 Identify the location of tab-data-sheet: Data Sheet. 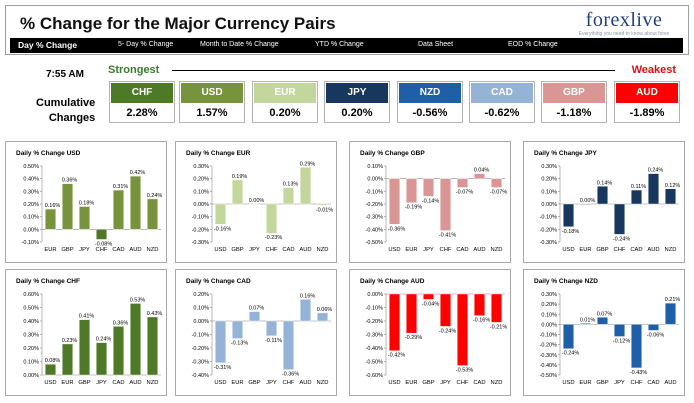
(436, 44).